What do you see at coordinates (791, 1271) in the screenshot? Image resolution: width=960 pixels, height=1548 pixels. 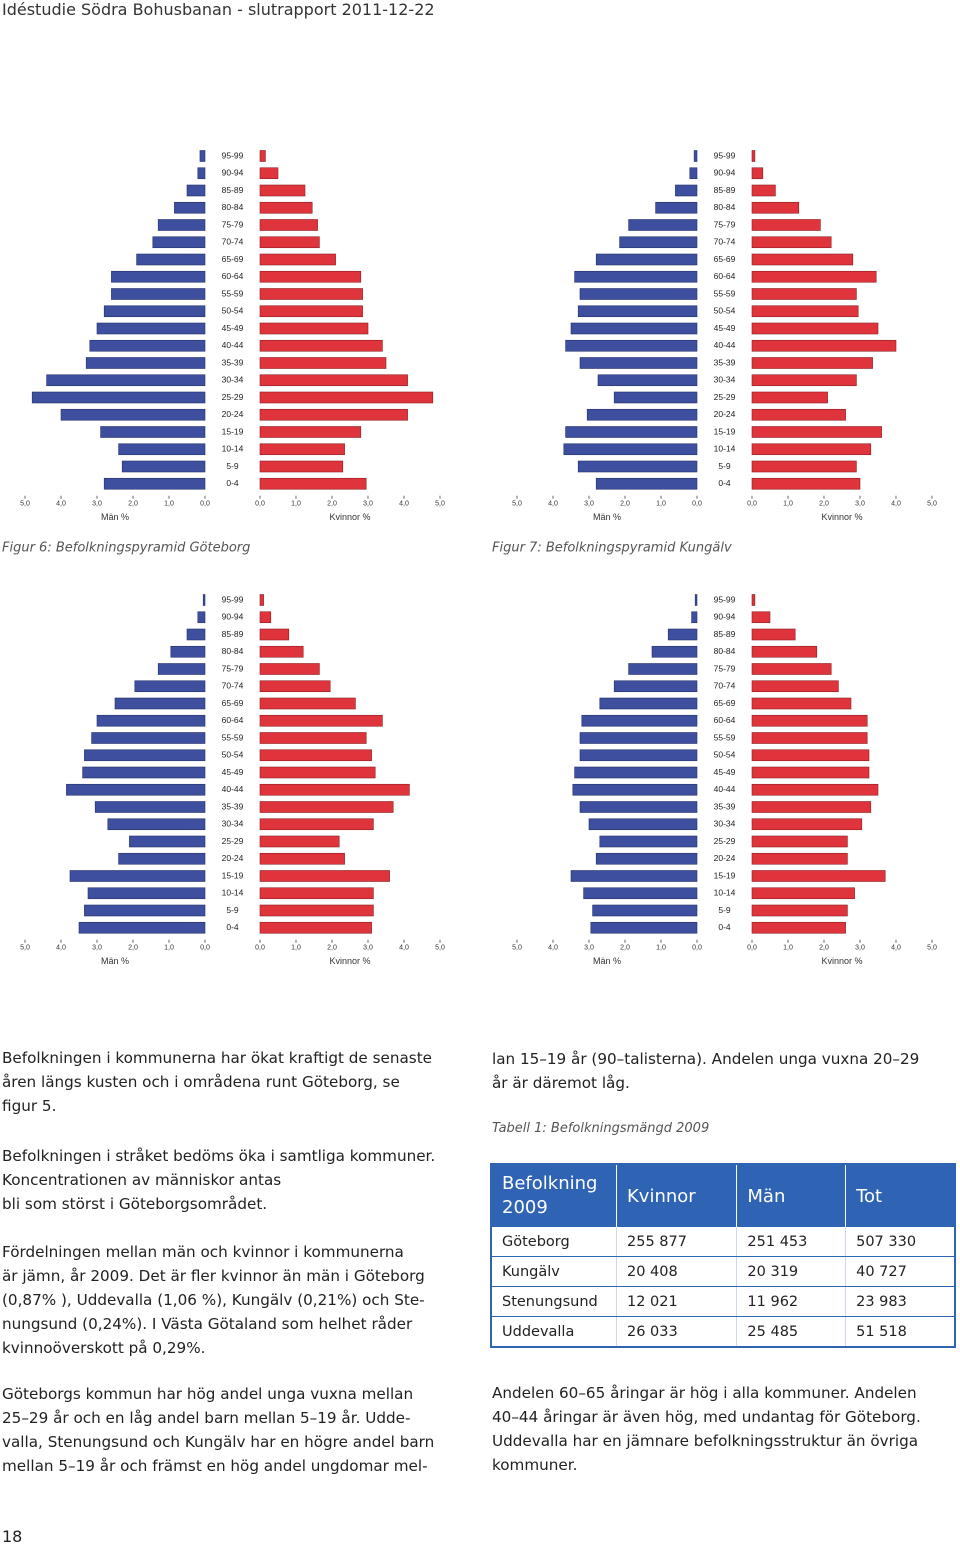 I see `table-cell: 20 319` at bounding box center [791, 1271].